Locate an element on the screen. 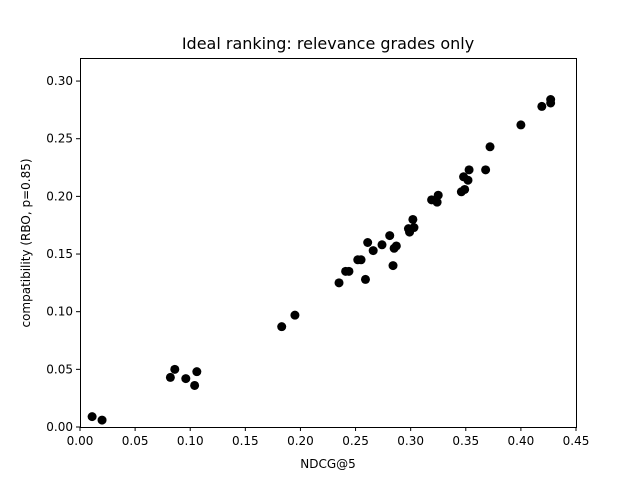 This screenshot has width=640, height=480. y-tick-label: 0.05 is located at coordinates (59, 369).